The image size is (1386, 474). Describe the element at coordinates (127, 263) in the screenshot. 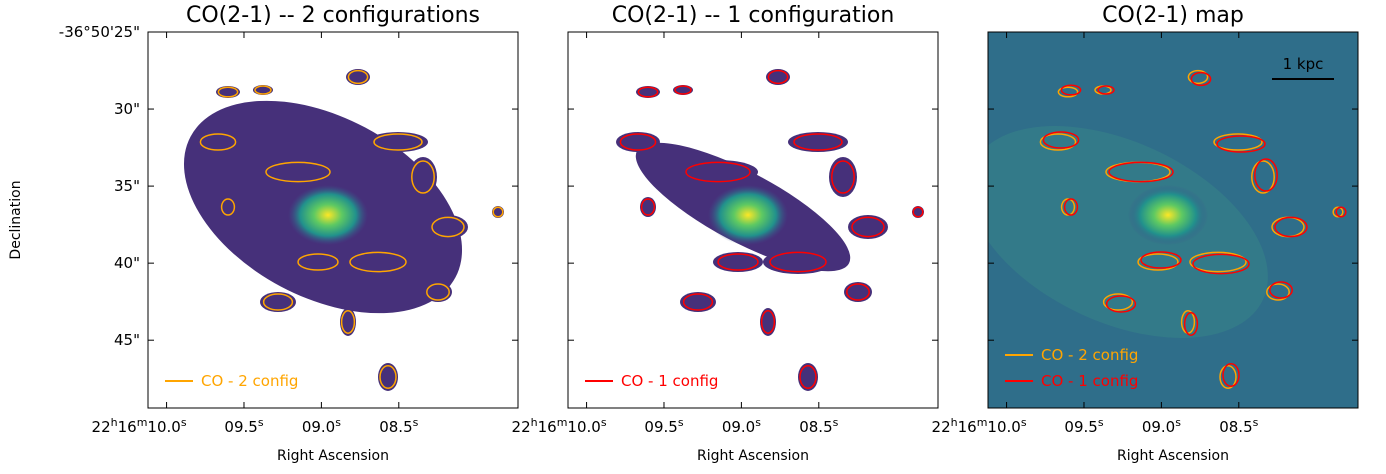

I see `y-tick-label: 40"` at that location.